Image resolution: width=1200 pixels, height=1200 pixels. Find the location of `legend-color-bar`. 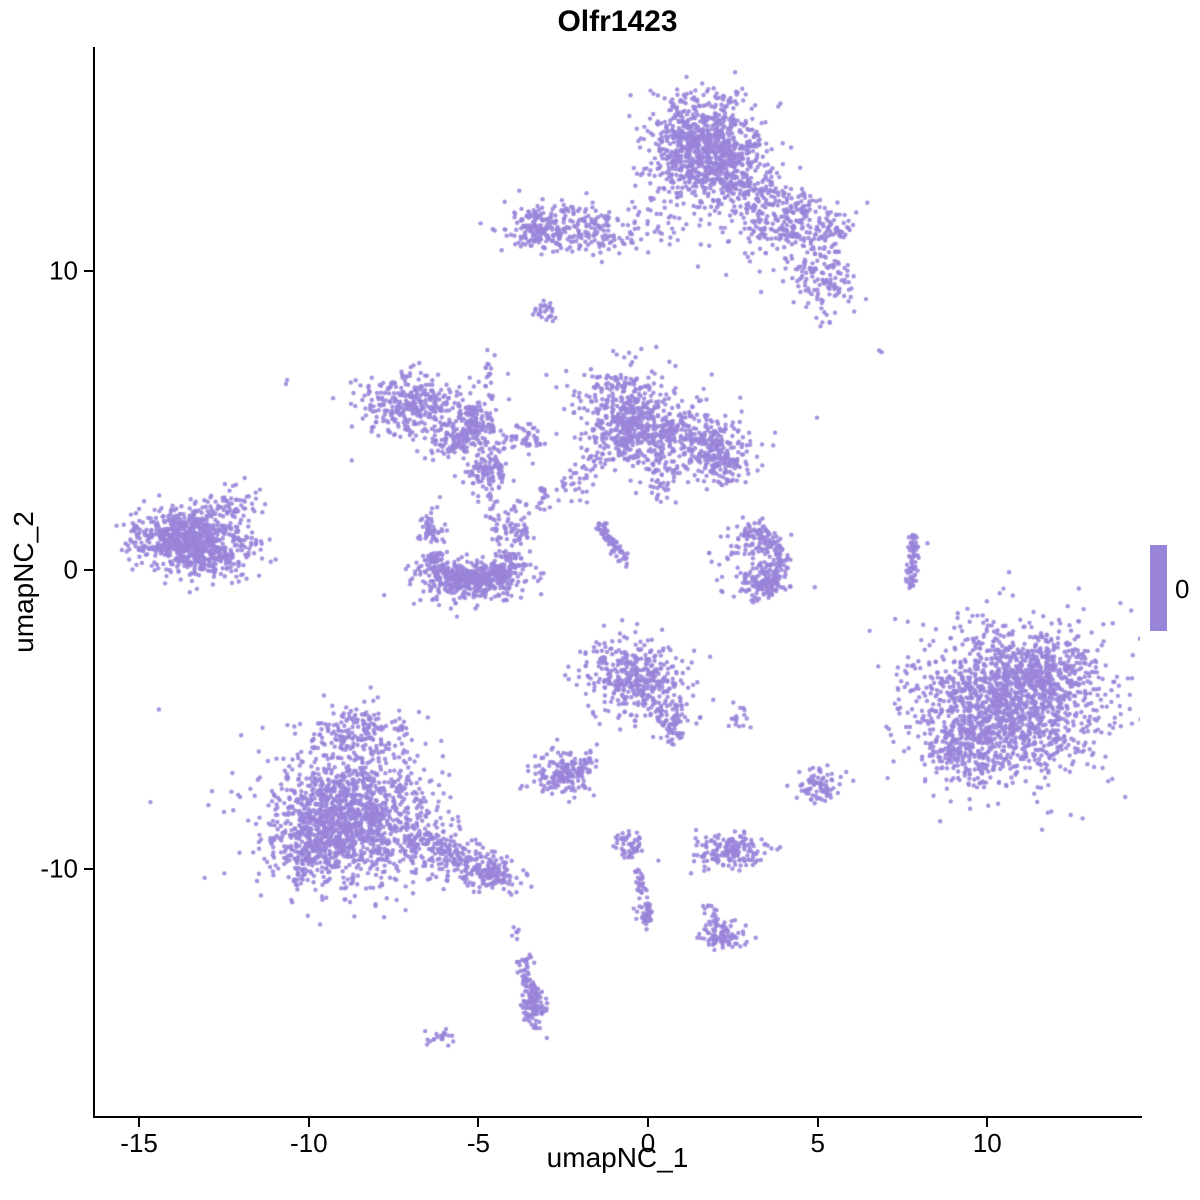

legend-color-bar is located at coordinates (1158, 588).